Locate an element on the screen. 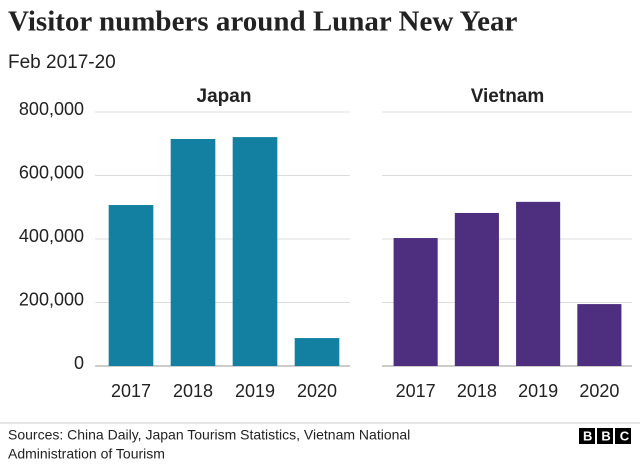 The height and width of the screenshot is (470, 640). y-tick-label: 200,000 is located at coordinates (51, 299).